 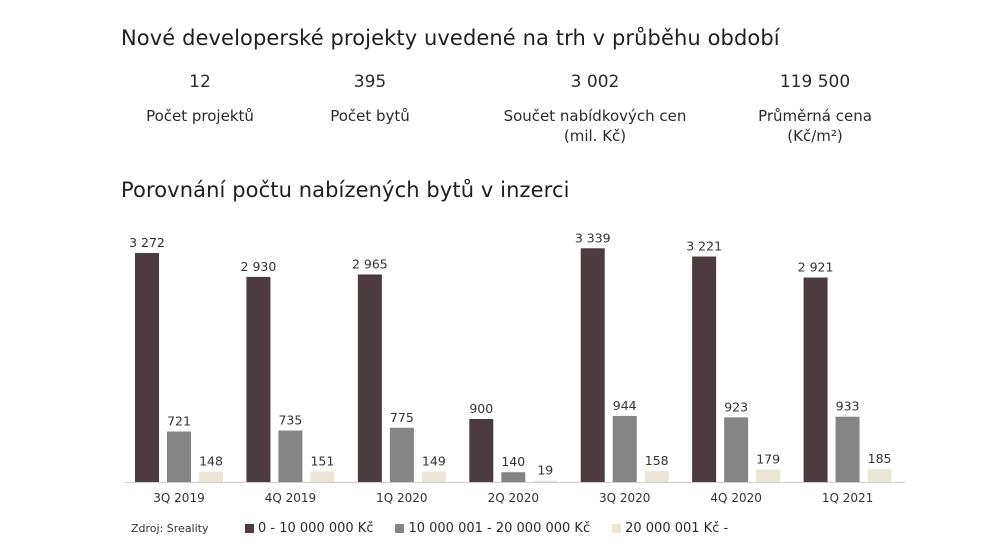 I want to click on stat-price-sum: 3 002 Součet nabídkových cen (mil. Kč), so click(x=595, y=109).